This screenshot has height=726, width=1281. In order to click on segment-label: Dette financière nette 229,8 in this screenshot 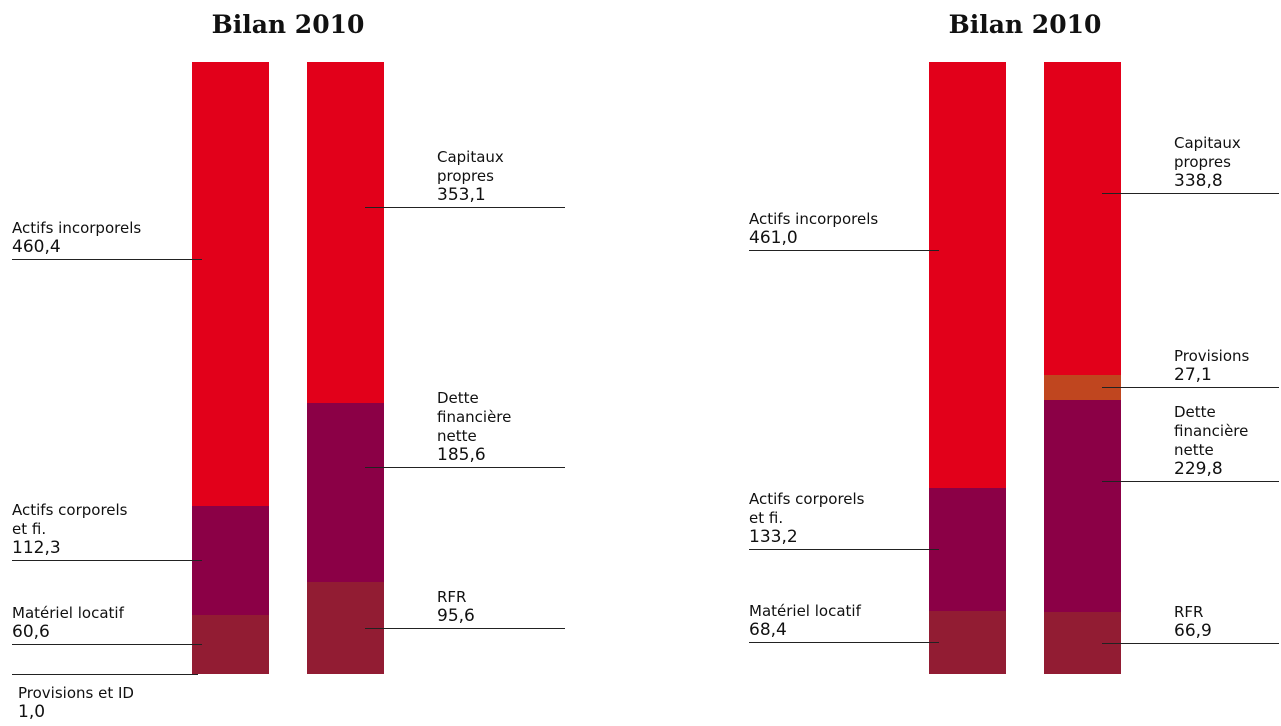, I will do `click(1226, 441)`.